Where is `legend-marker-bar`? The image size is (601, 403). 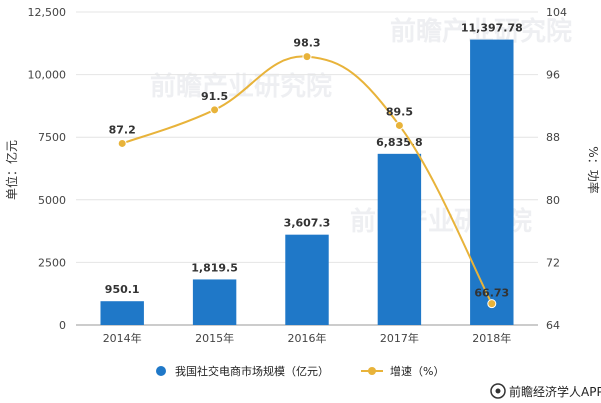
legend-marker-bar is located at coordinates (161, 371).